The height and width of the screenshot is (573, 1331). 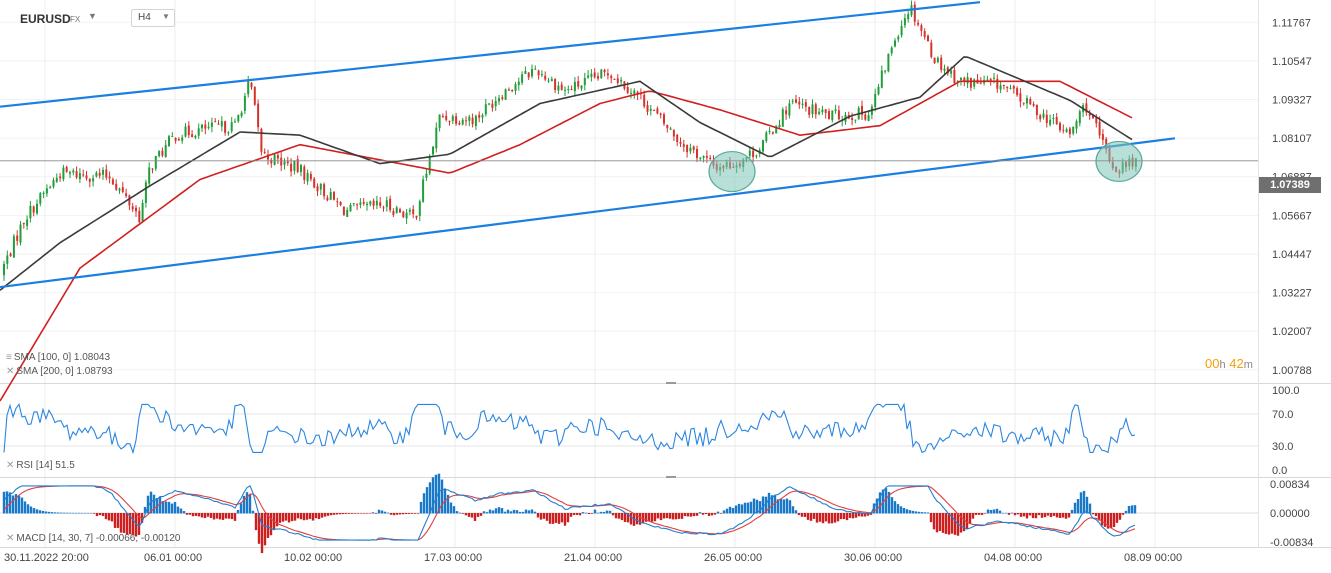 I want to click on symbol-dropdown-icon: ▼, so click(x=92, y=16).